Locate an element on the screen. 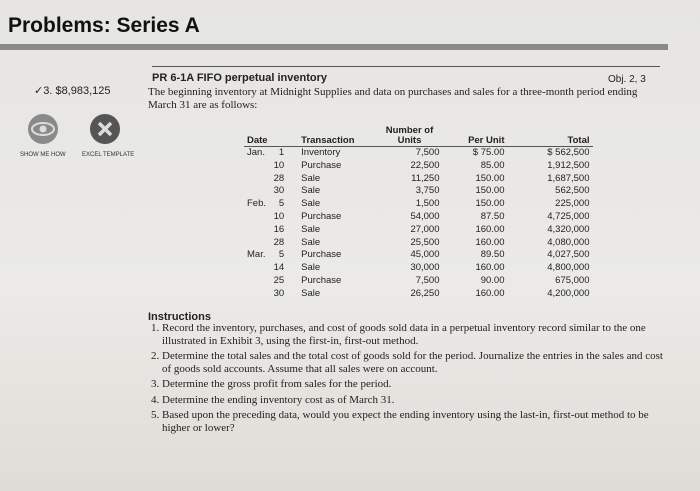 Image resolution: width=700 pixels, height=491 pixels. check-answer: ✓3. $8,983,125 is located at coordinates (72, 91).